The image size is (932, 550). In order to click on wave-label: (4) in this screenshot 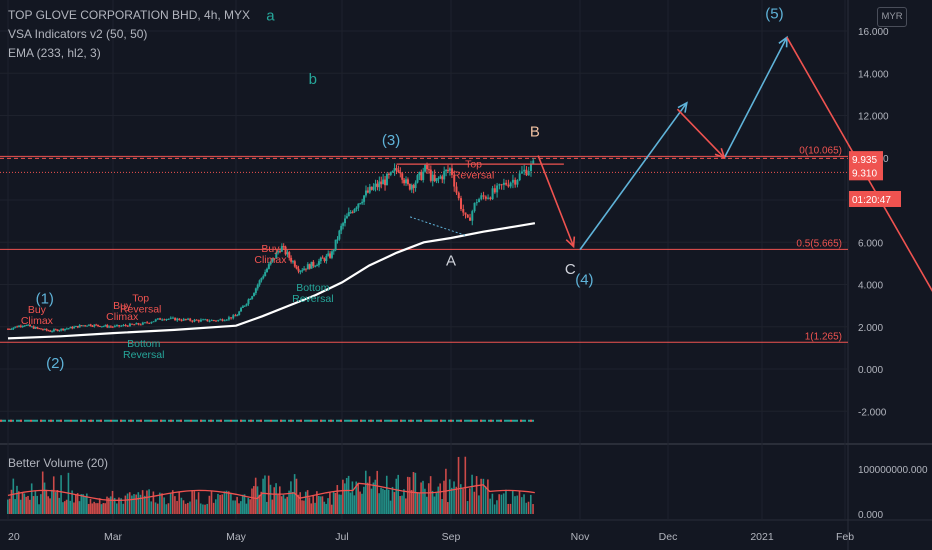, I will do `click(584, 280)`.